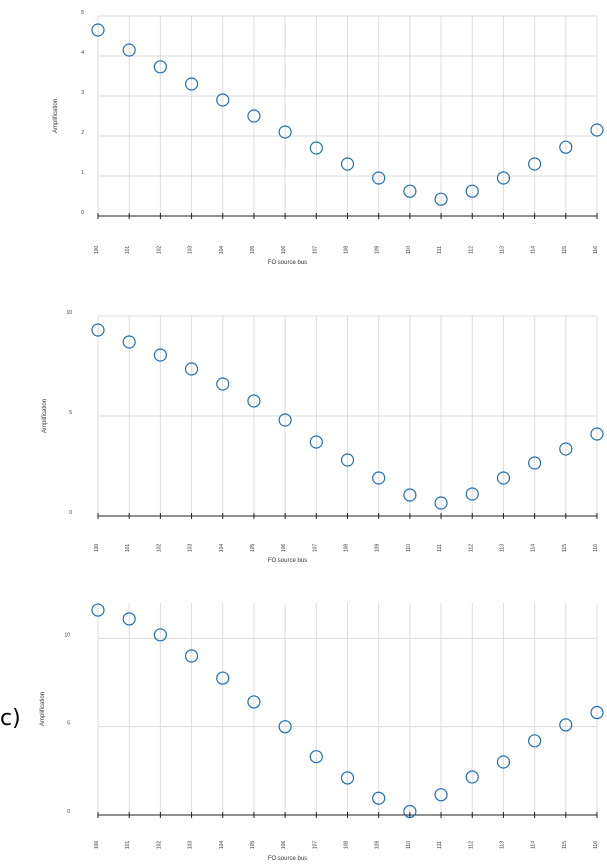 The width and height of the screenshot is (607, 865). What do you see at coordinates (82, 133) in the screenshot?
I see `y-tick-label: 2` at bounding box center [82, 133].